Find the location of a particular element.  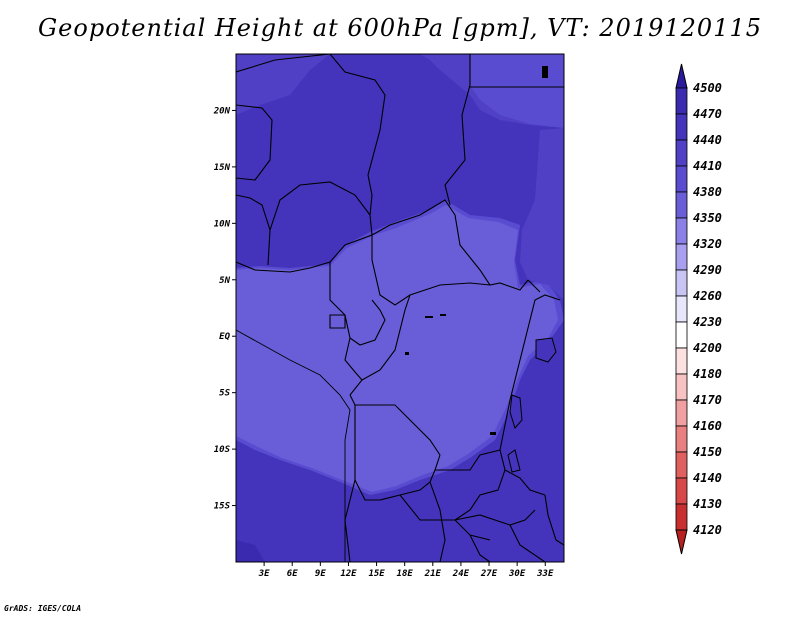

lon-tick-label: 12E is located at coordinates (348, 574).